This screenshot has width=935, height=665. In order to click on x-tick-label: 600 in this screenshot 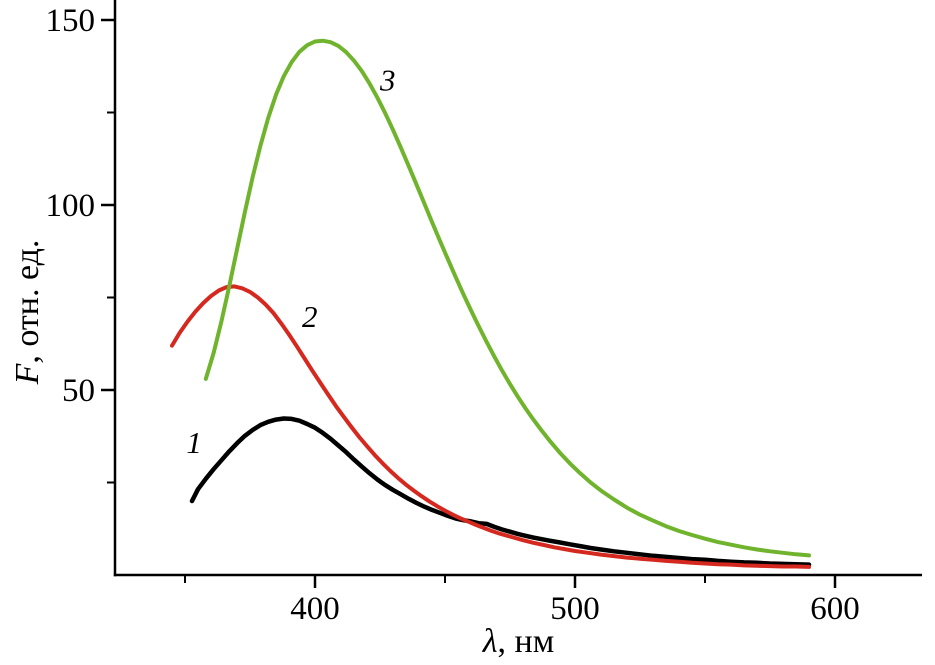, I will do `click(835, 609)`.